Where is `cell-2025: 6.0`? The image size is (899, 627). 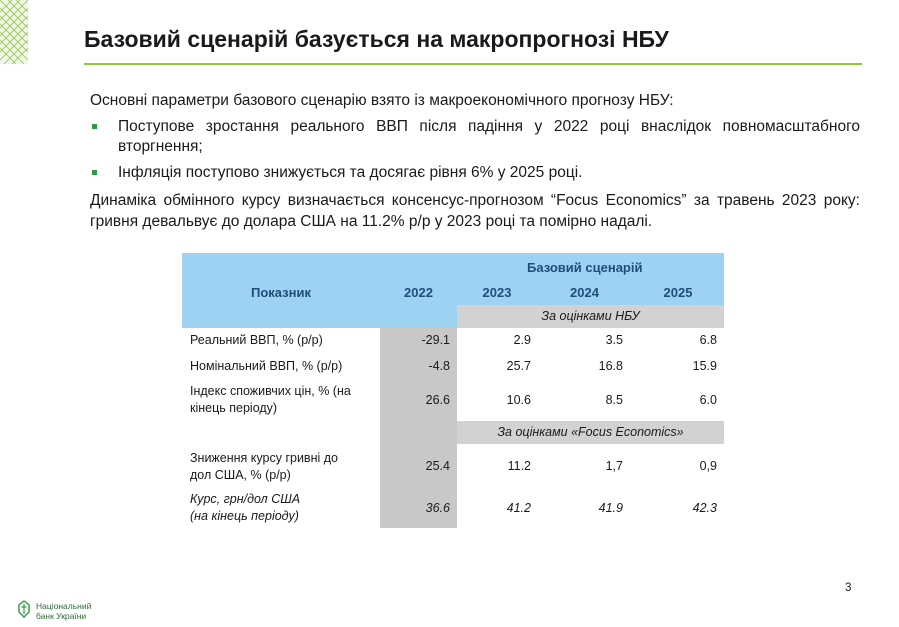 cell-2025: 6.0 is located at coordinates (708, 400).